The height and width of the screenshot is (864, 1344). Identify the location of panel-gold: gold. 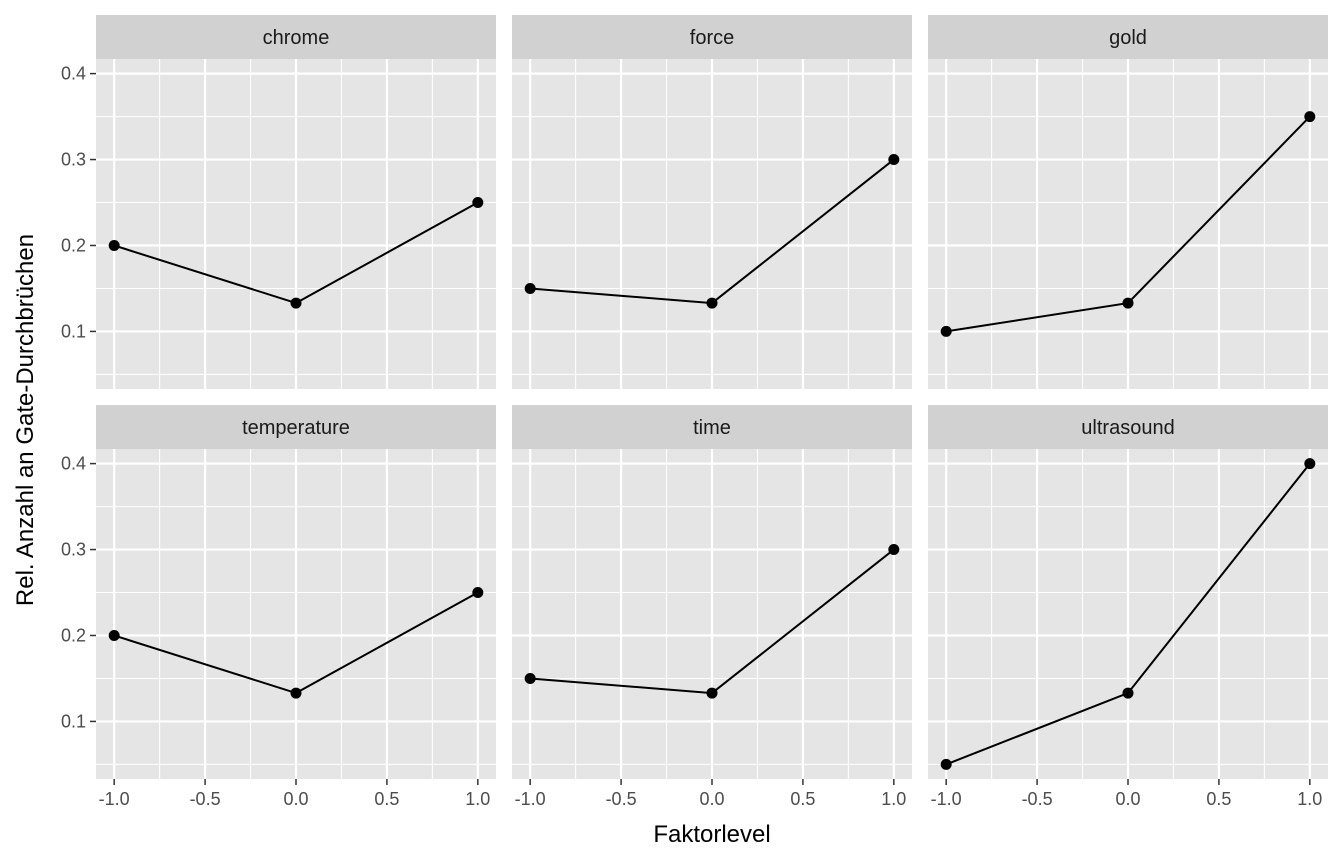
(1128, 202).